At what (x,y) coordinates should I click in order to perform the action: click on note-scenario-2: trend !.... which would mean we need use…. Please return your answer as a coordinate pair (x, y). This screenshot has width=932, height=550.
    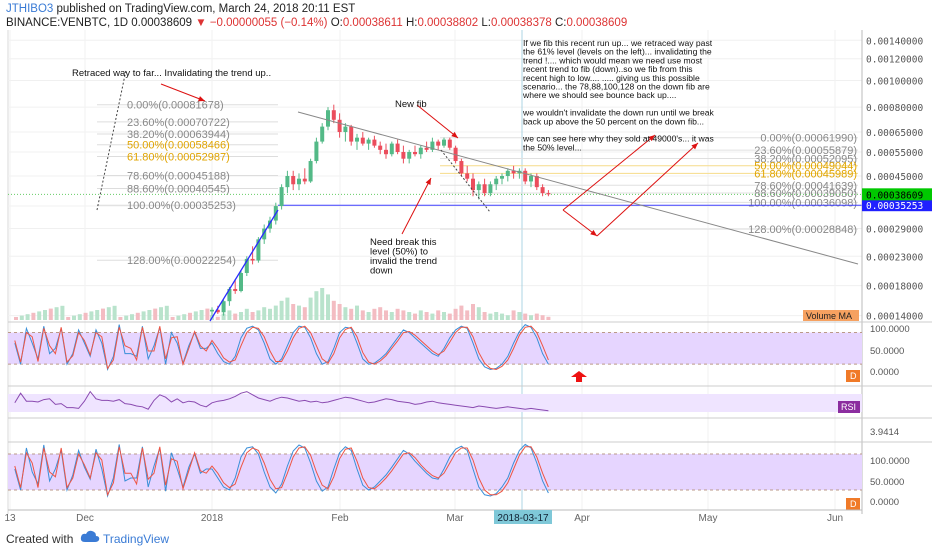
    Looking at the image, I should click on (613, 60).